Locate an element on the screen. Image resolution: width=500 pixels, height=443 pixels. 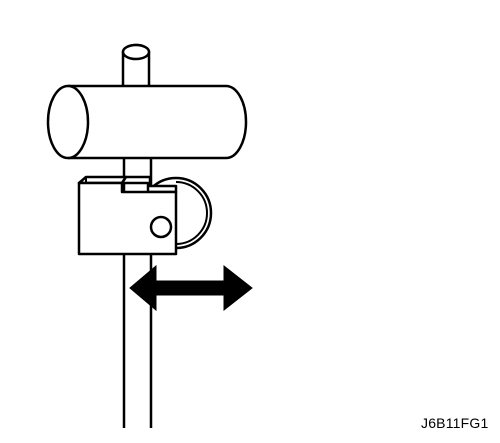
figure-code-label: J6B11FG1 is located at coordinates (455, 423).